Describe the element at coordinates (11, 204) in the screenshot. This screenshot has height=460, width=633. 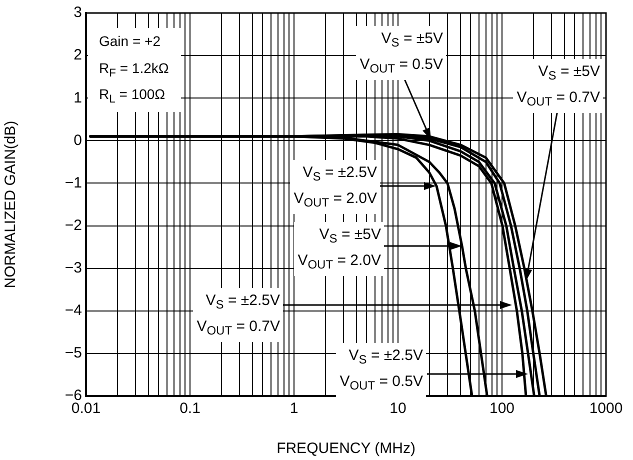
I see `y-axis-title: NORMALIZED GAIN(dB)` at that location.